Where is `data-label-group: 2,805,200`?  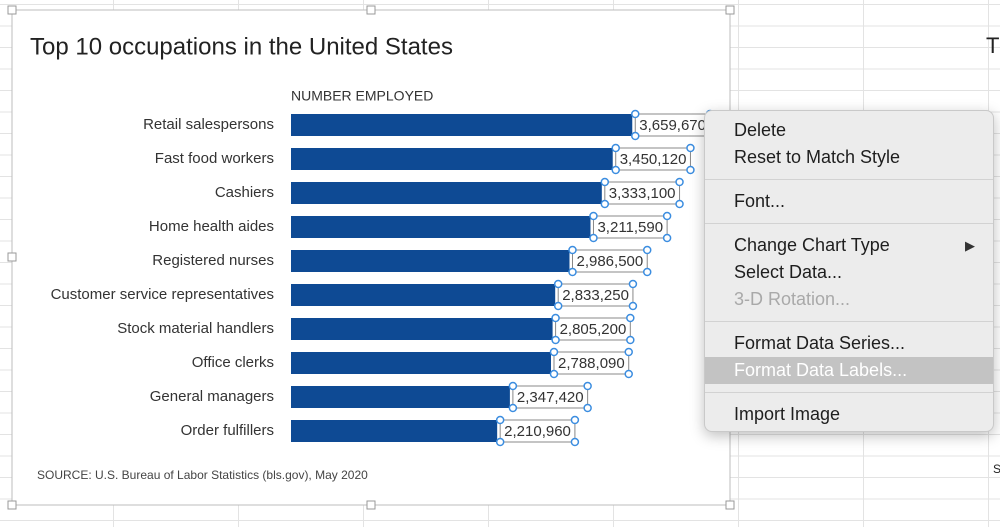
data-label-group: 2,805,200 is located at coordinates (593, 329).